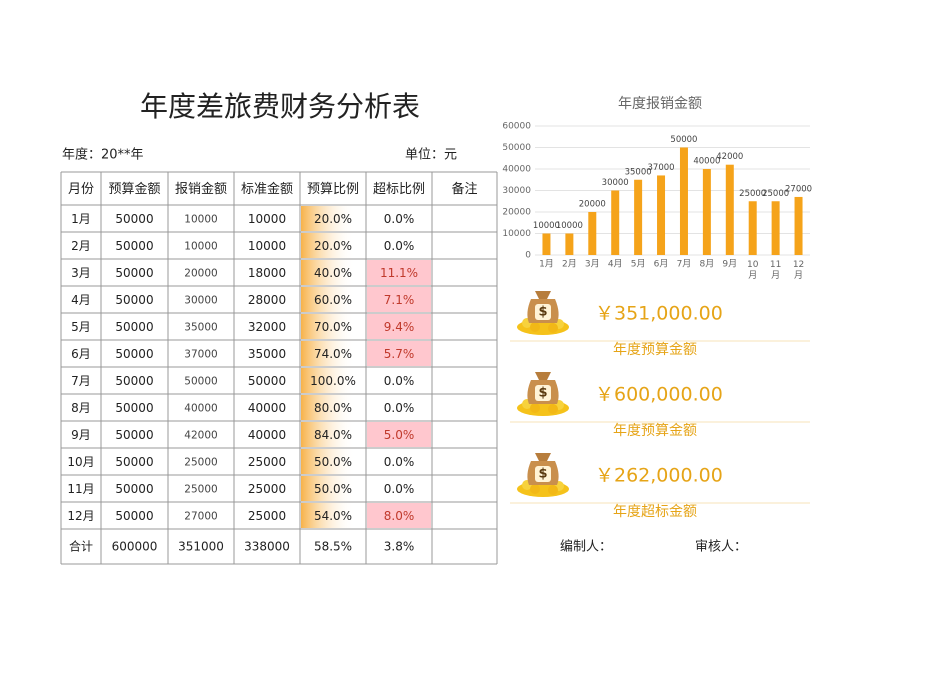  Describe the element at coordinates (431, 155) in the screenshot. I see `unit-label: 单位：元` at that location.